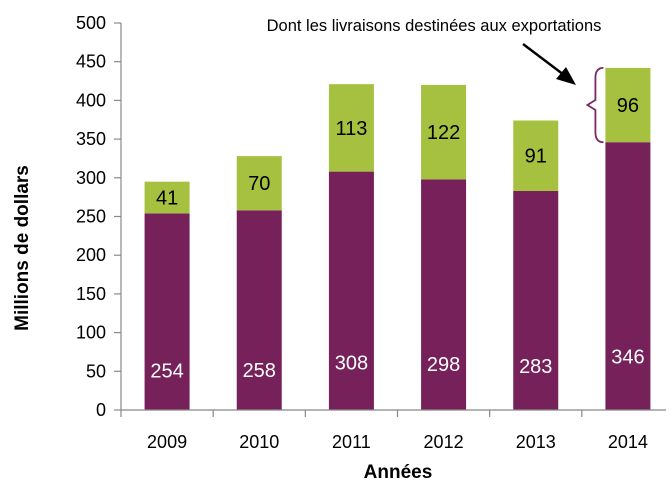 The height and width of the screenshot is (486, 672). Describe the element at coordinates (549, 64) in the screenshot. I see `annotation-arrow` at that location.